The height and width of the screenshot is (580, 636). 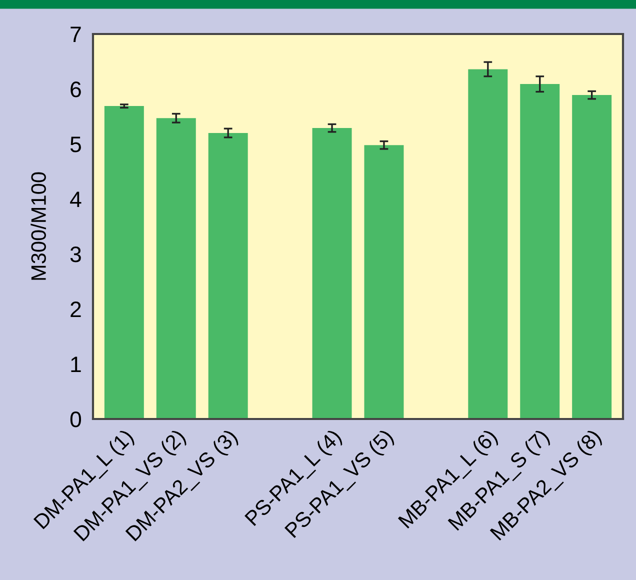 What do you see at coordinates (75, 254) in the screenshot?
I see `y-tick-label: 3` at bounding box center [75, 254].